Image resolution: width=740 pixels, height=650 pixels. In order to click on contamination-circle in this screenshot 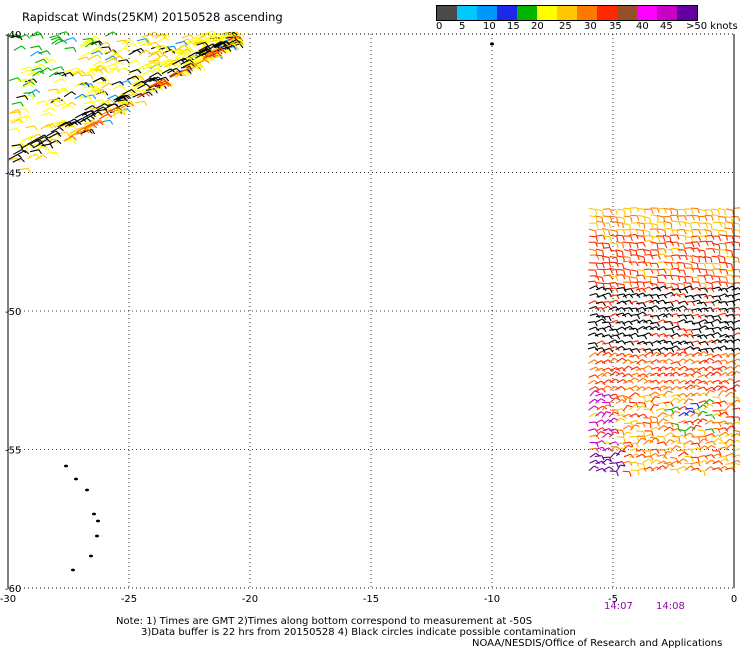, I will do `click(94, 514)`.